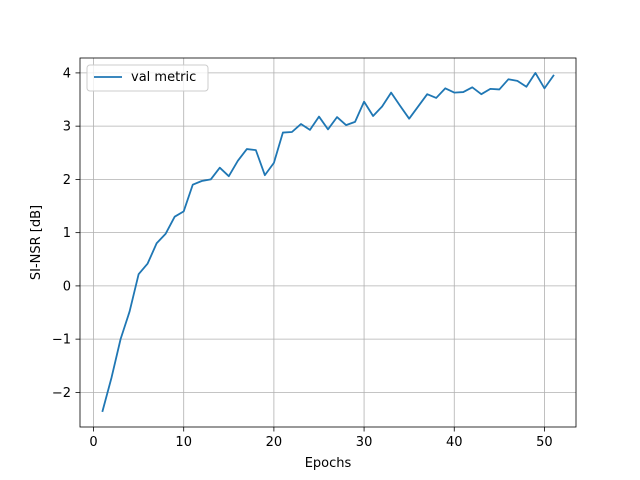 This screenshot has height=480, width=640. I want to click on y-tick-label: 1, so click(67, 233).